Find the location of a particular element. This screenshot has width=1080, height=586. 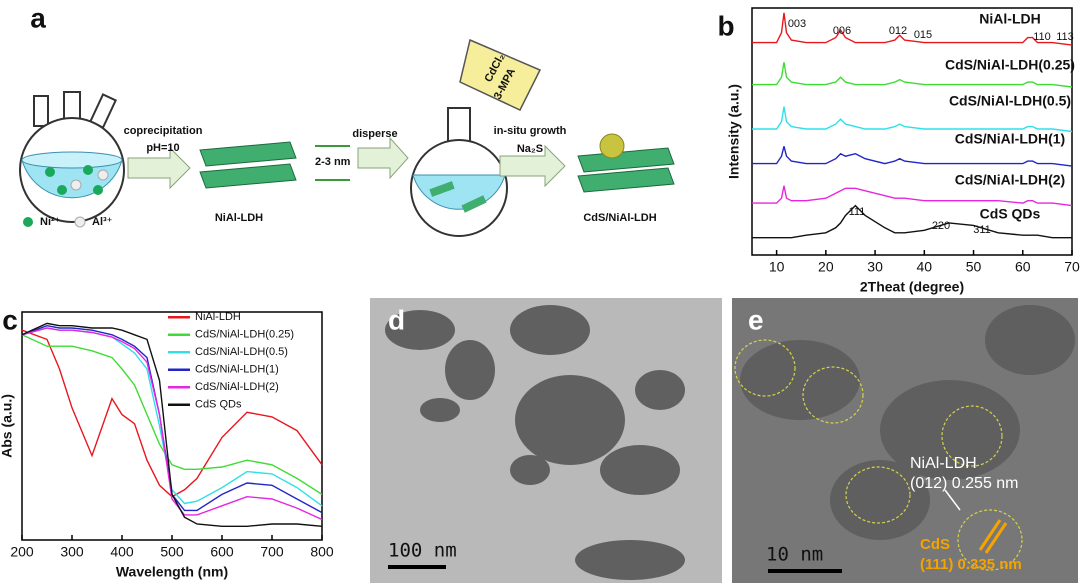

series-label: CdS/NiAl-LDH(1) is located at coordinates (1010, 139).